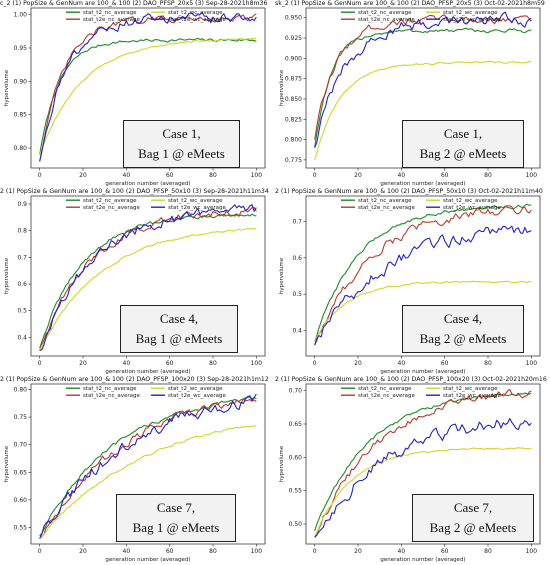  Describe the element at coordinates (181, 144) in the screenshot. I see `case-label-box: Case 1, Bag 1 @ eMeets` at that location.